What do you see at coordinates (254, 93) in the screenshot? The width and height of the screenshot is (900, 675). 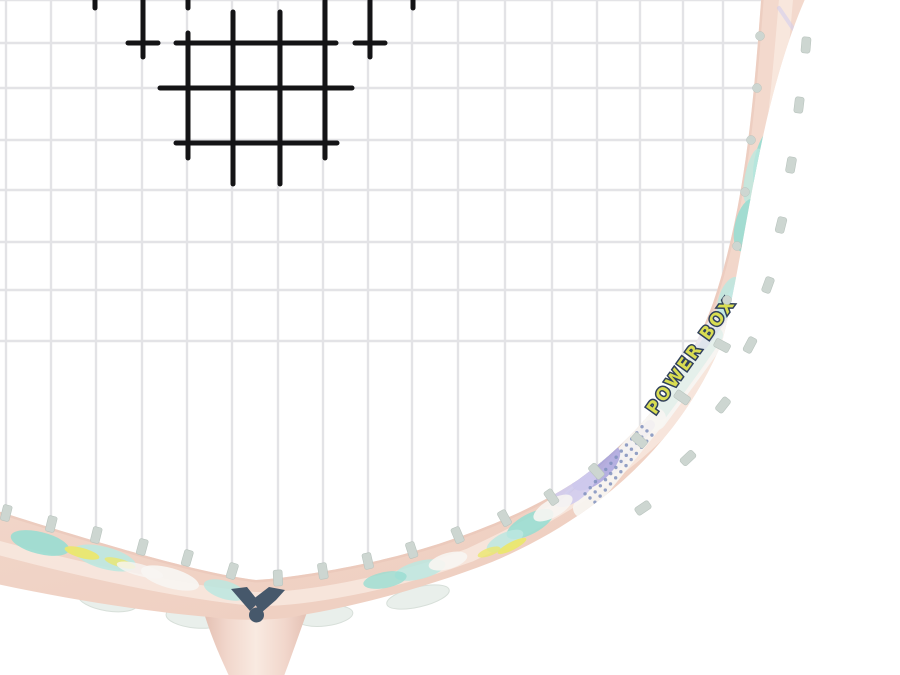 I see `victor-string-stencil` at bounding box center [254, 93].